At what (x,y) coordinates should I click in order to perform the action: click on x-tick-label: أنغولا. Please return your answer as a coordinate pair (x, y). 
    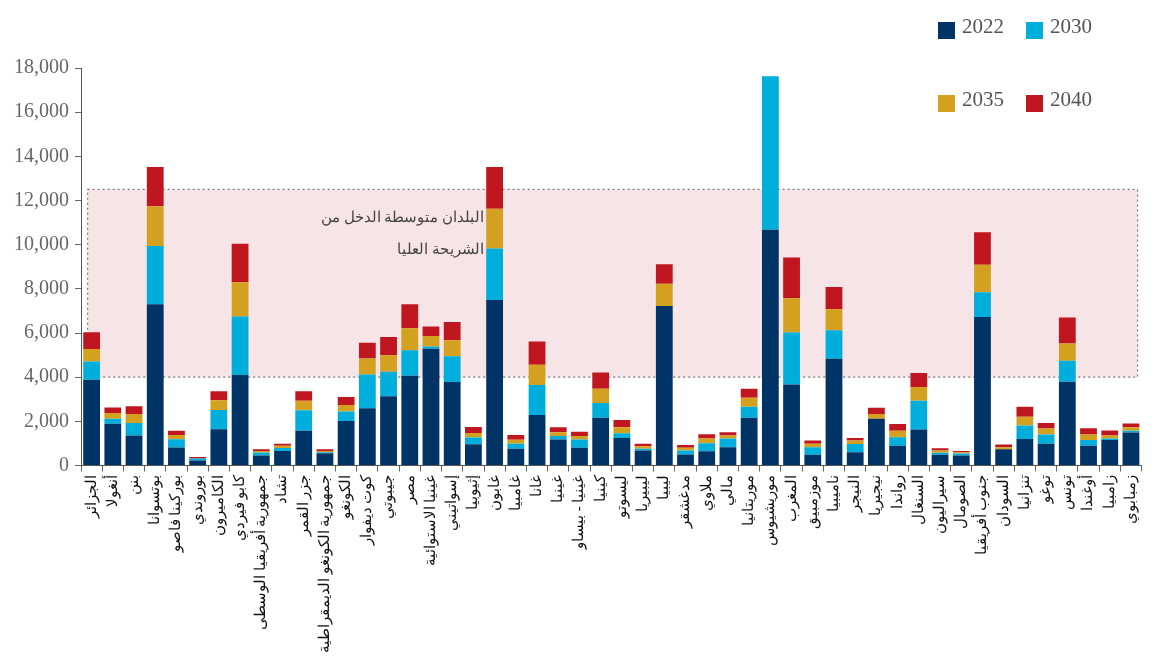
    Looking at the image, I should click on (111, 490).